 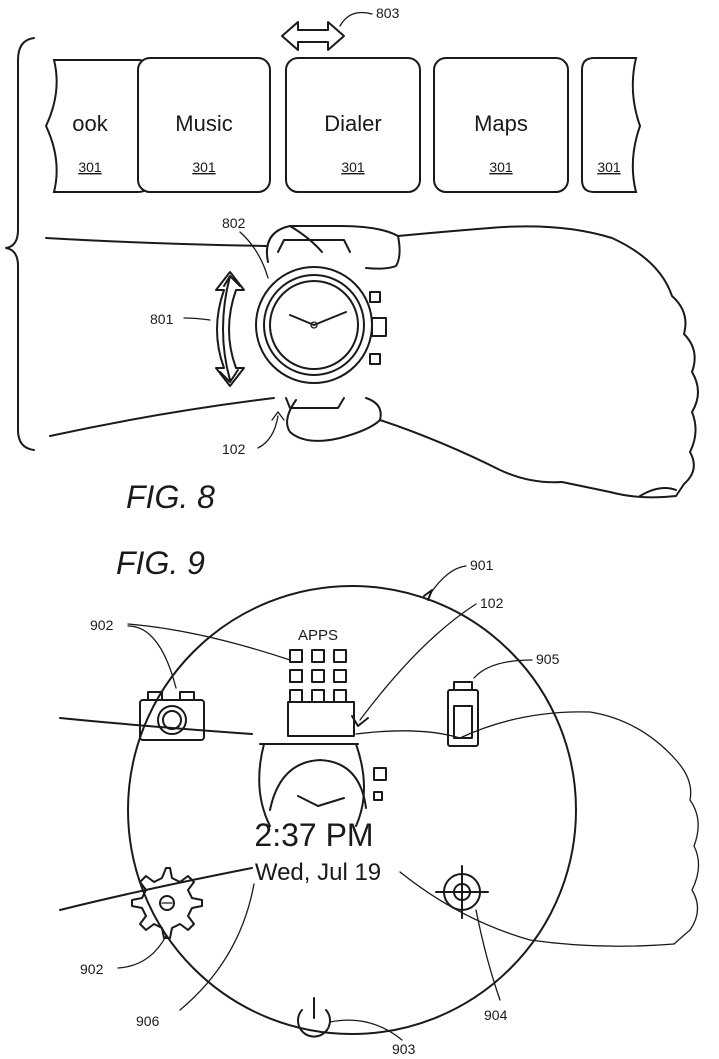 I want to click on app-card-music: Music 301, so click(x=204, y=125).